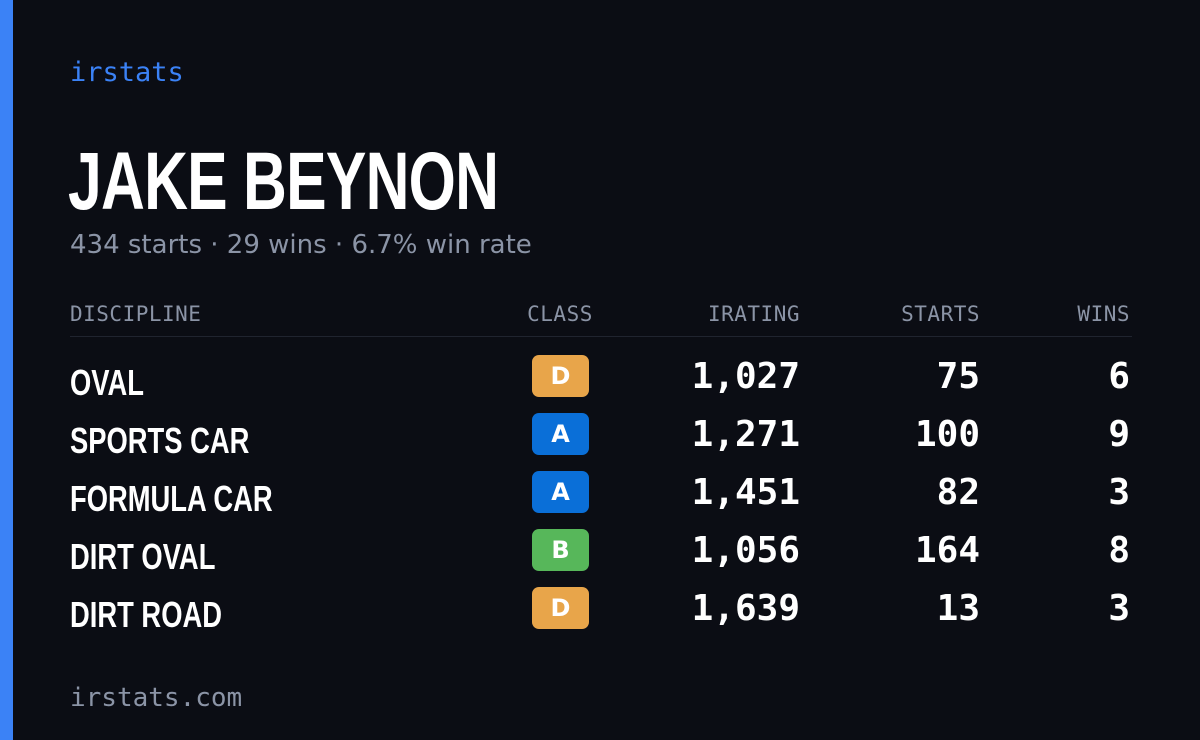  Describe the element at coordinates (958, 608) in the screenshot. I see `starts-value: 13` at that location.